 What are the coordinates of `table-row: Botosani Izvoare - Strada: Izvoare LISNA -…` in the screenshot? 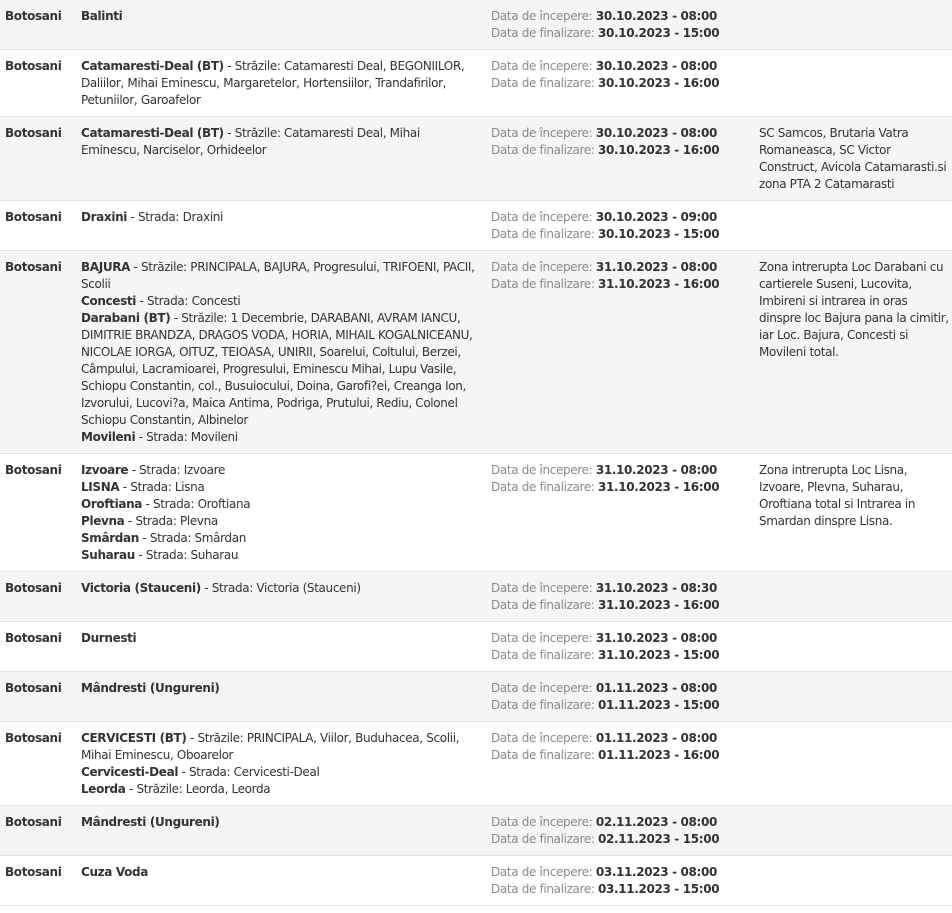 It's located at (476, 513).